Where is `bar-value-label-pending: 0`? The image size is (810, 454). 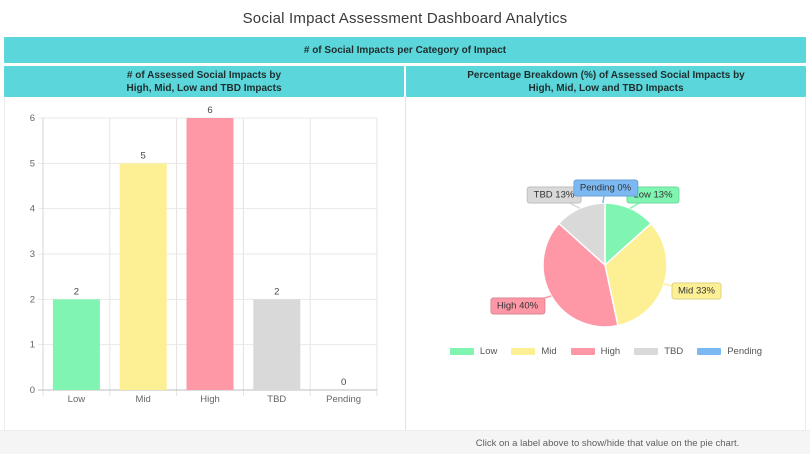
bar-value-label-pending: 0 is located at coordinates (343, 382).